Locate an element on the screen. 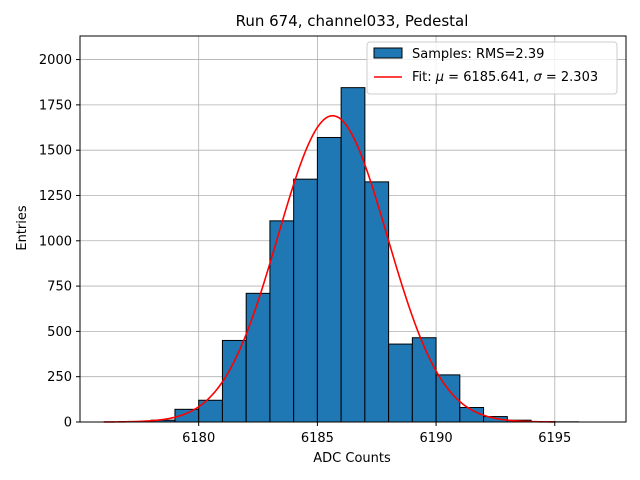  x-tick-label-0: 6180 is located at coordinates (198, 438).